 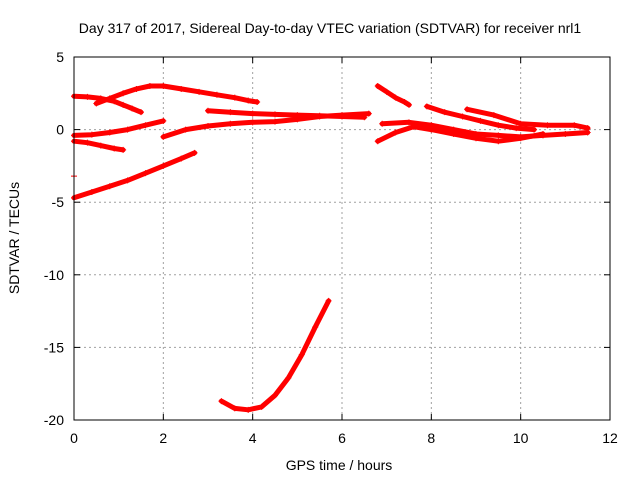 I want to click on x-tick-label: 12, so click(x=610, y=438).